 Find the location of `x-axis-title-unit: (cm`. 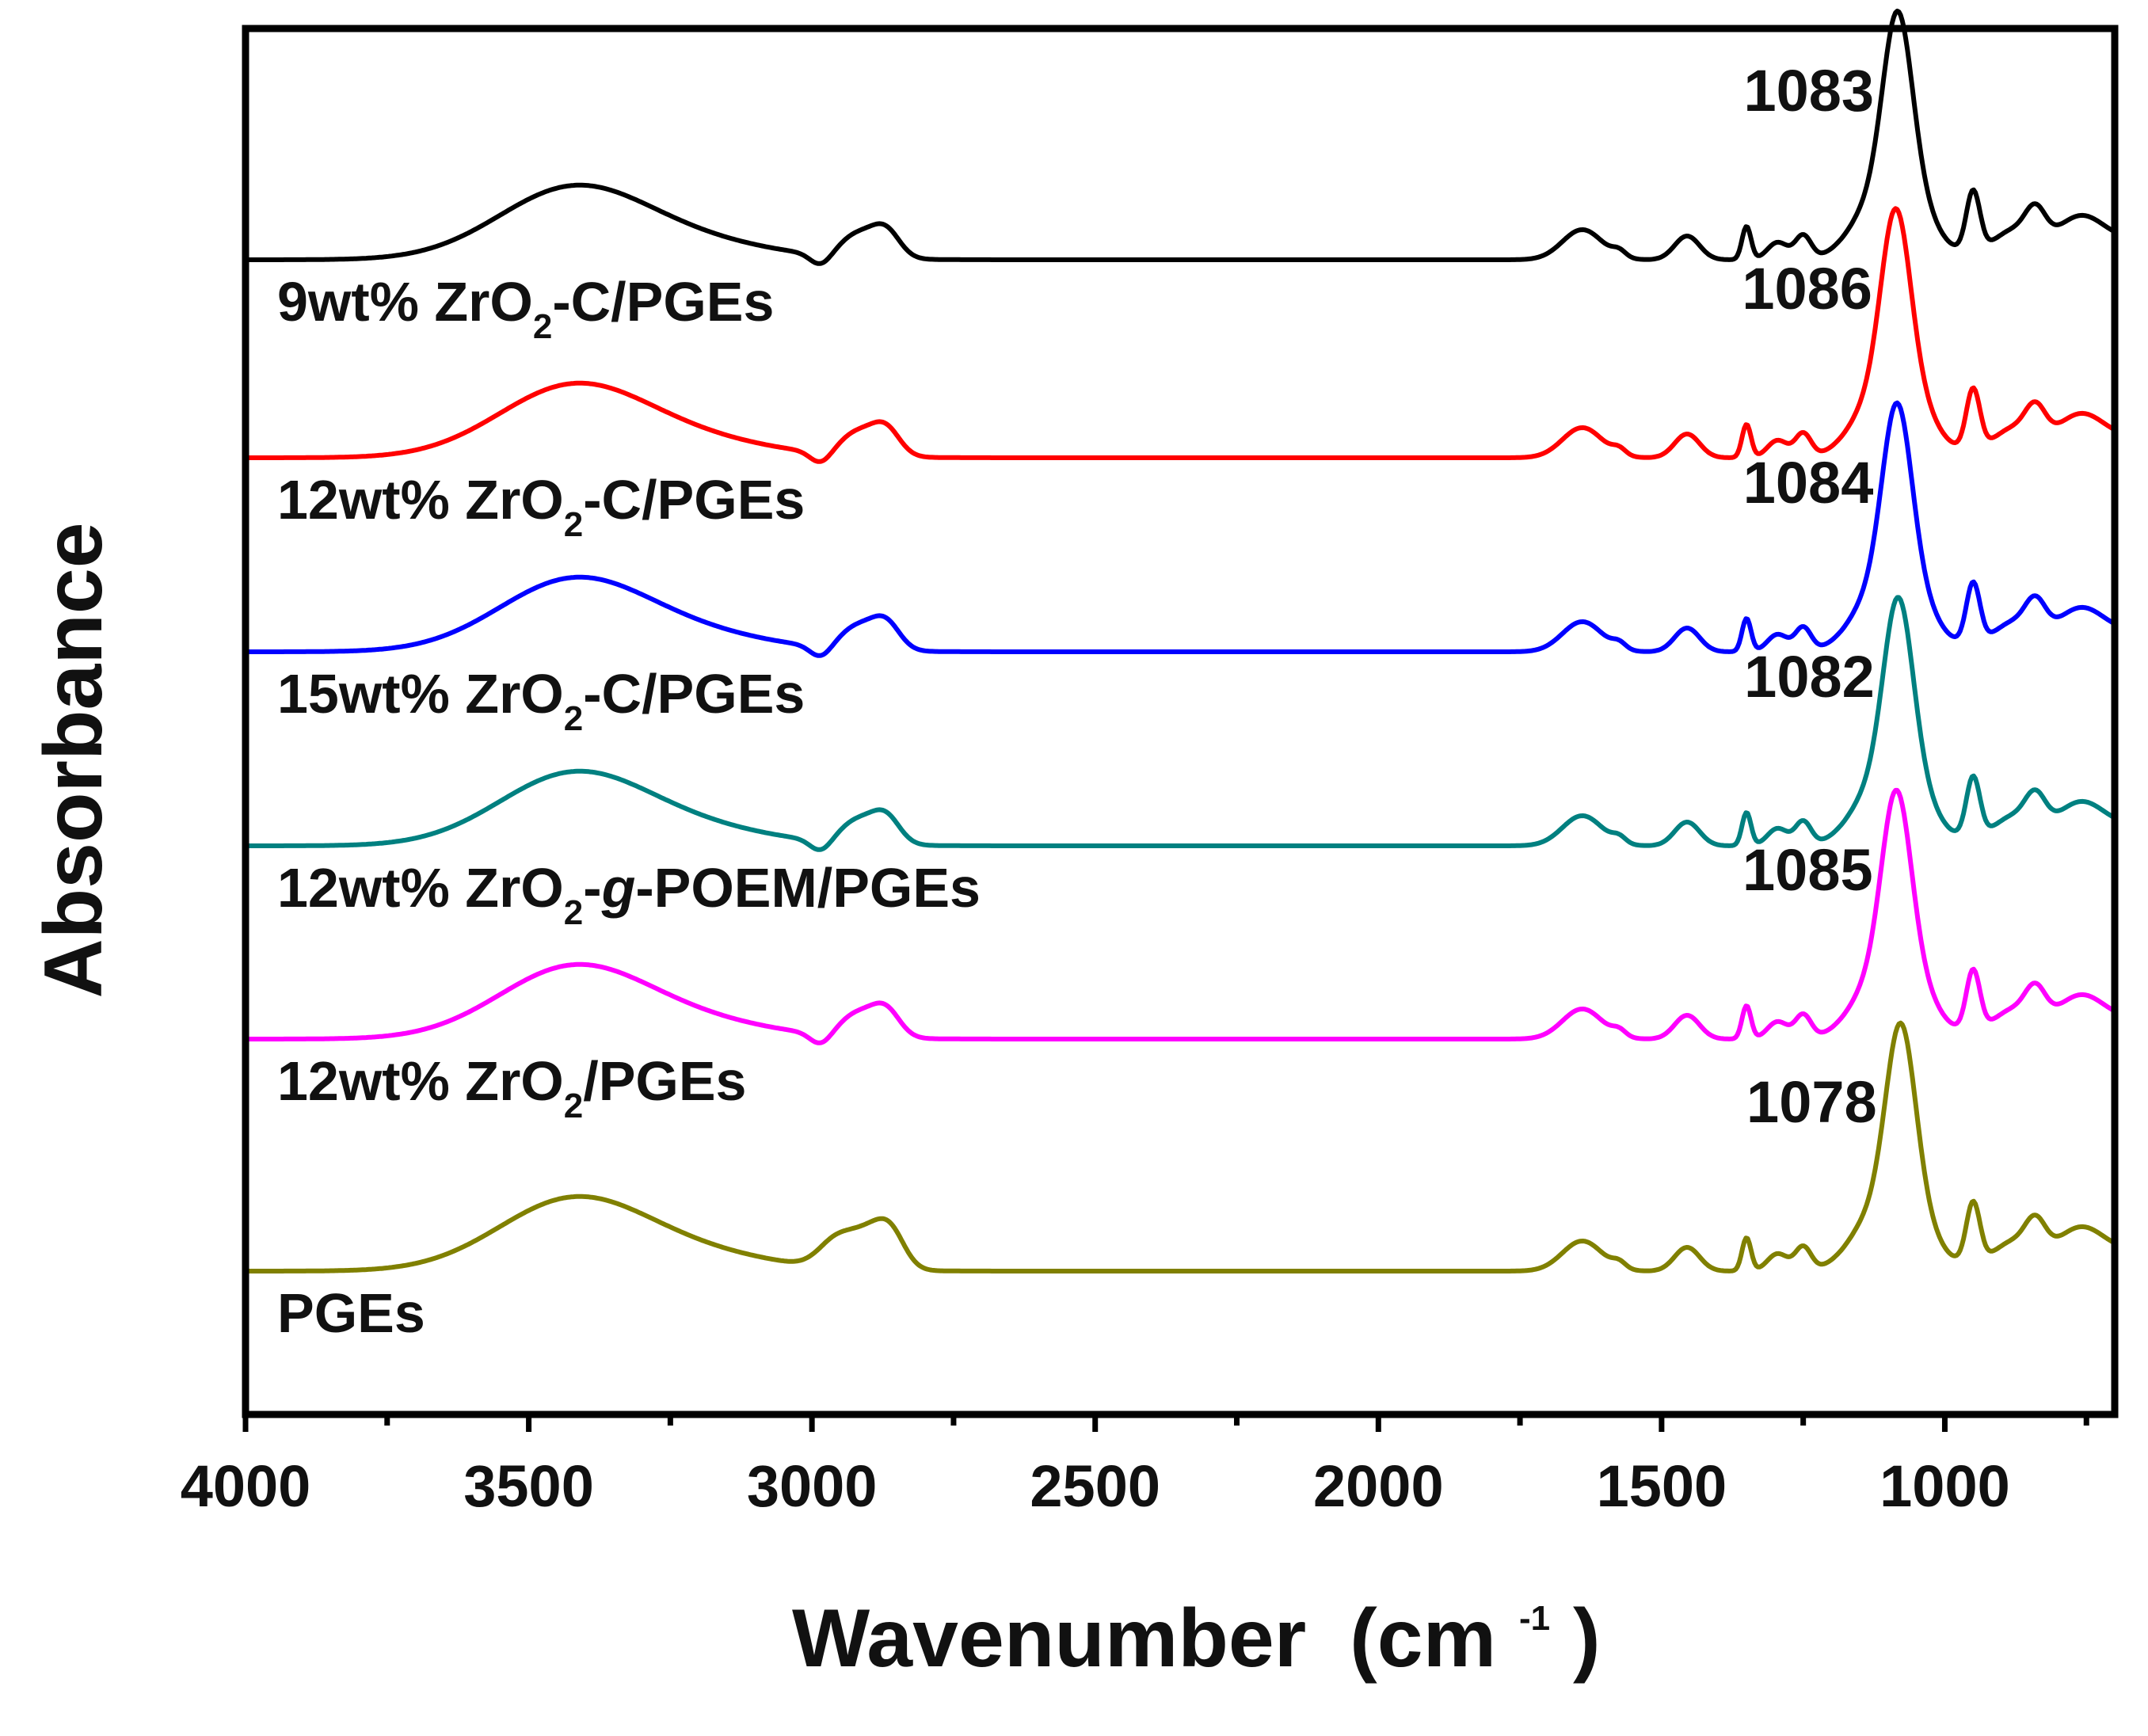

x-axis-title-unit: (cm is located at coordinates (1423, 1639).